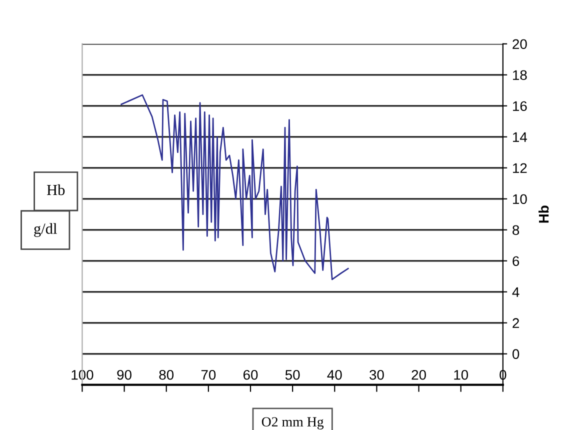 The width and height of the screenshot is (567, 430). Describe the element at coordinates (520, 168) in the screenshot. I see `y-tick-label: 12` at that location.